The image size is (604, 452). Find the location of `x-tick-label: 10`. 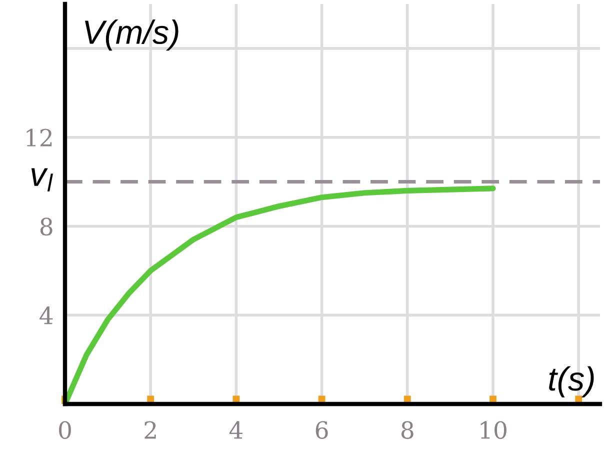

x-tick-label: 10 is located at coordinates (493, 430).